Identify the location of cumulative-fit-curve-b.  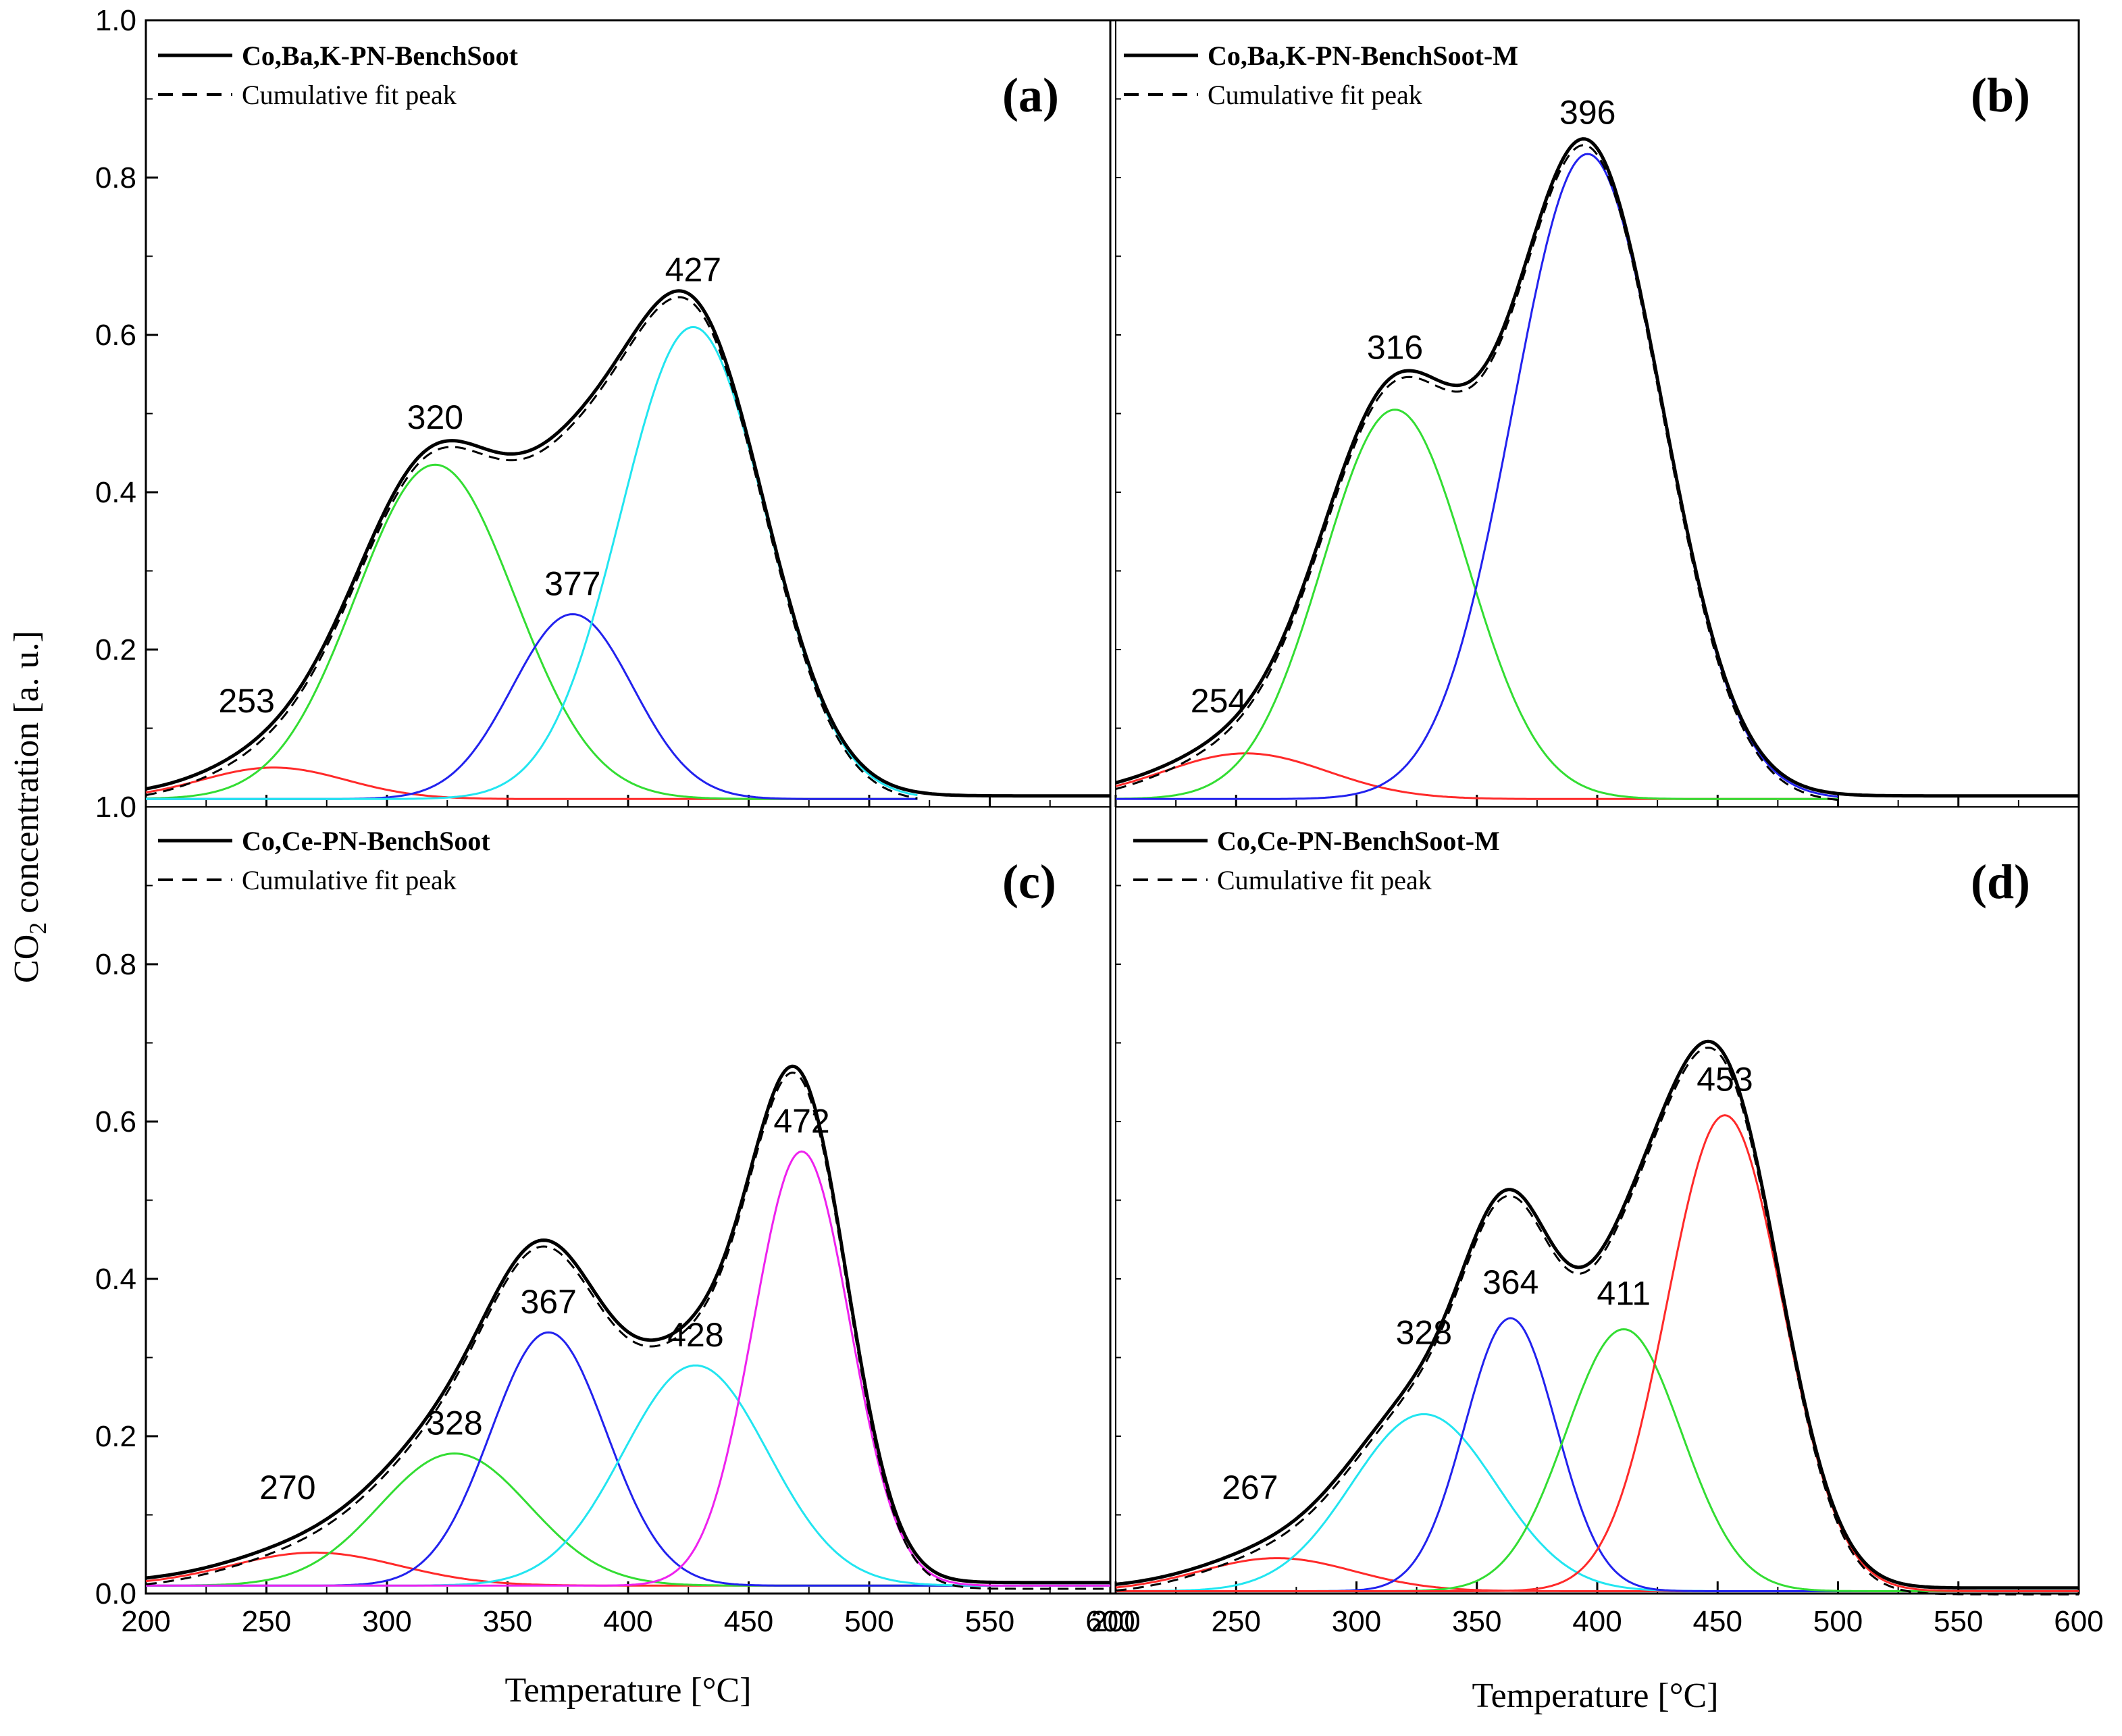
(1476, 472).